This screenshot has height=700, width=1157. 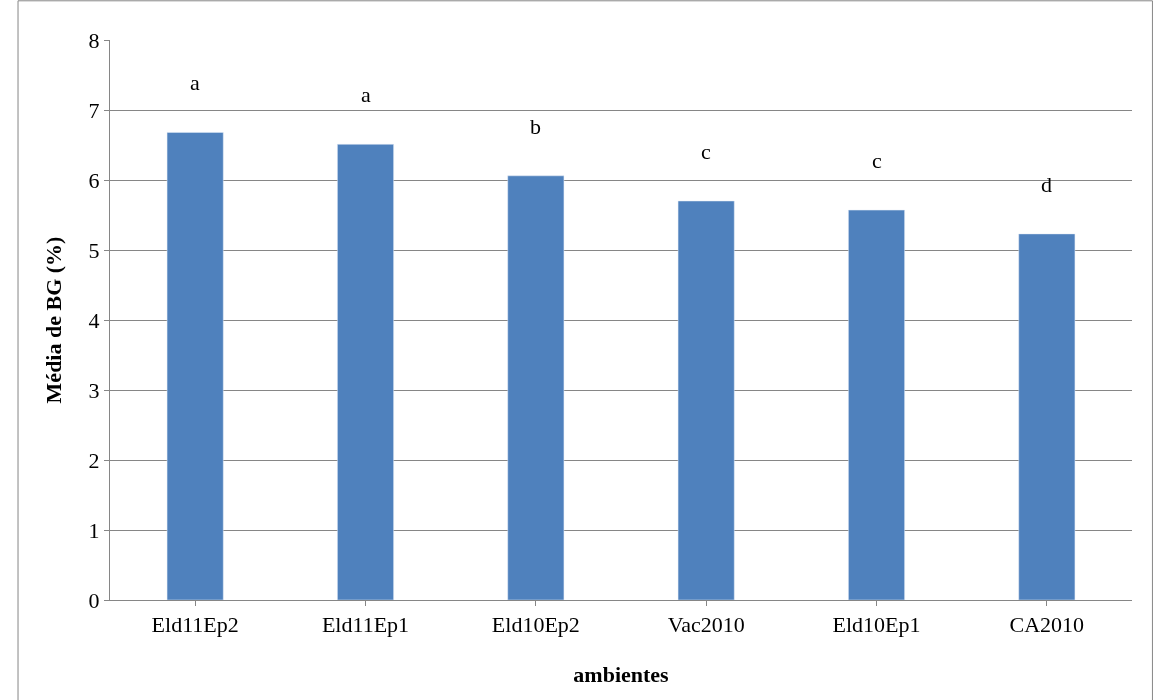 What do you see at coordinates (94, 250) in the screenshot?
I see `y-tick-label: 5` at bounding box center [94, 250].